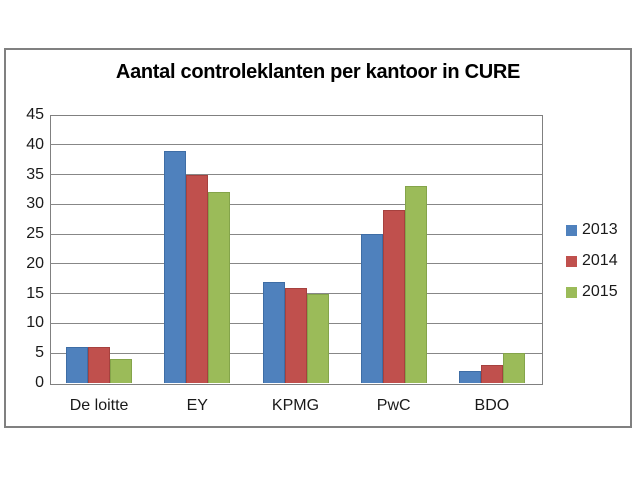  Describe the element at coordinates (393, 296) in the screenshot. I see `bar-2014-pwc` at that location.